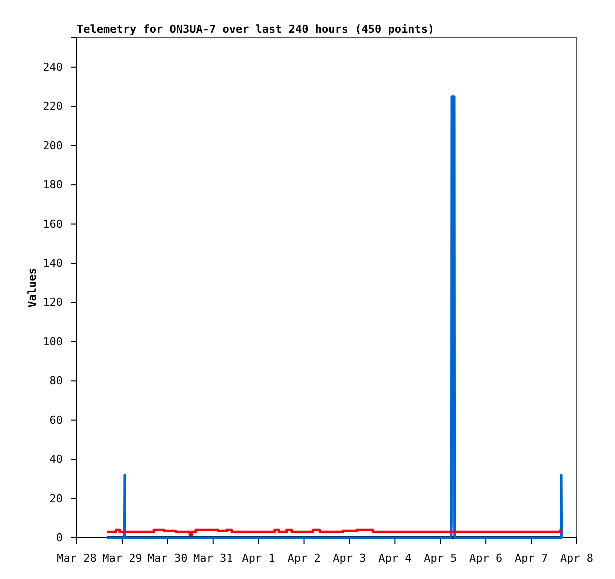 The image size is (615, 579). Describe the element at coordinates (53, 107) in the screenshot. I see `y-tick-label: 220` at that location.